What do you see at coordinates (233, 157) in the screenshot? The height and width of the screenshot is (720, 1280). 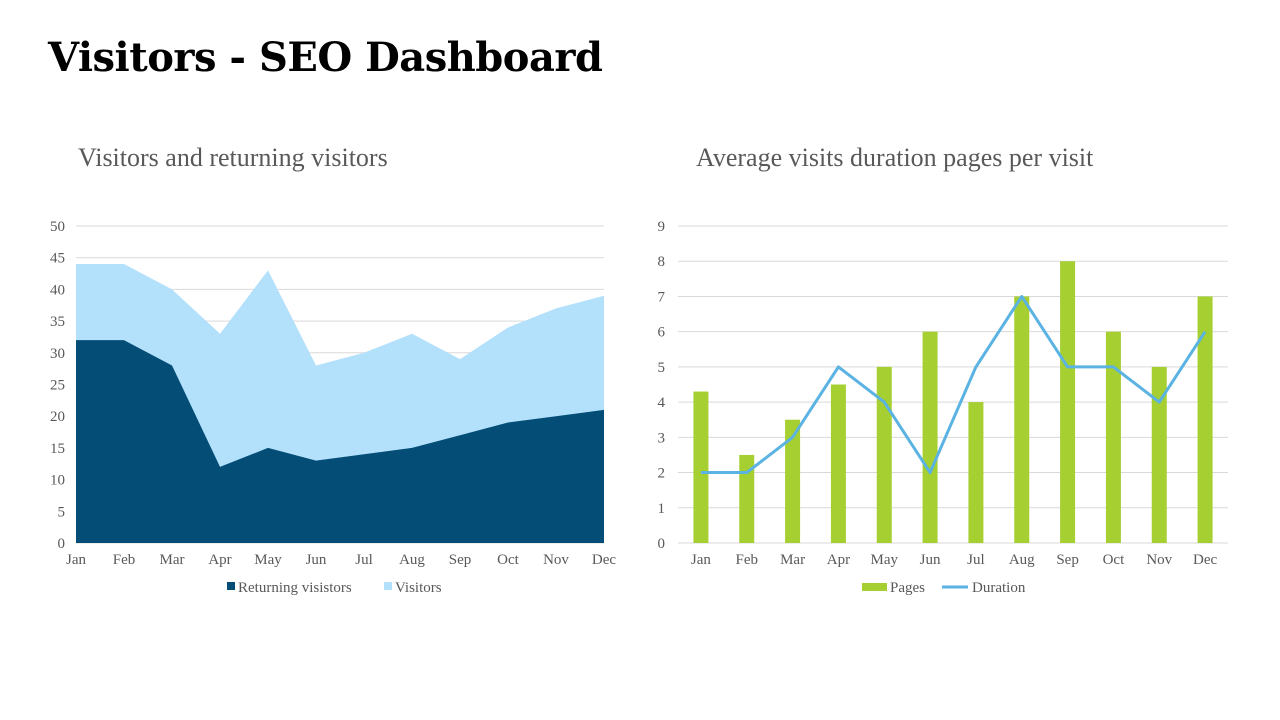 I see `chart-title-visitors: Visitors and returning visitors` at bounding box center [233, 157].